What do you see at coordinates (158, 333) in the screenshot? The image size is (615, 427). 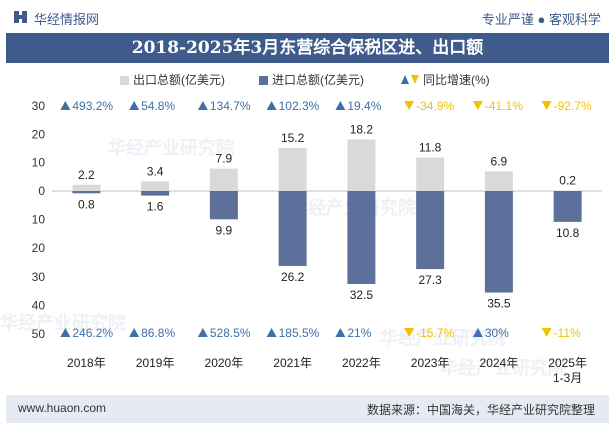 I see `import-growth-label: 86.8%` at bounding box center [158, 333].